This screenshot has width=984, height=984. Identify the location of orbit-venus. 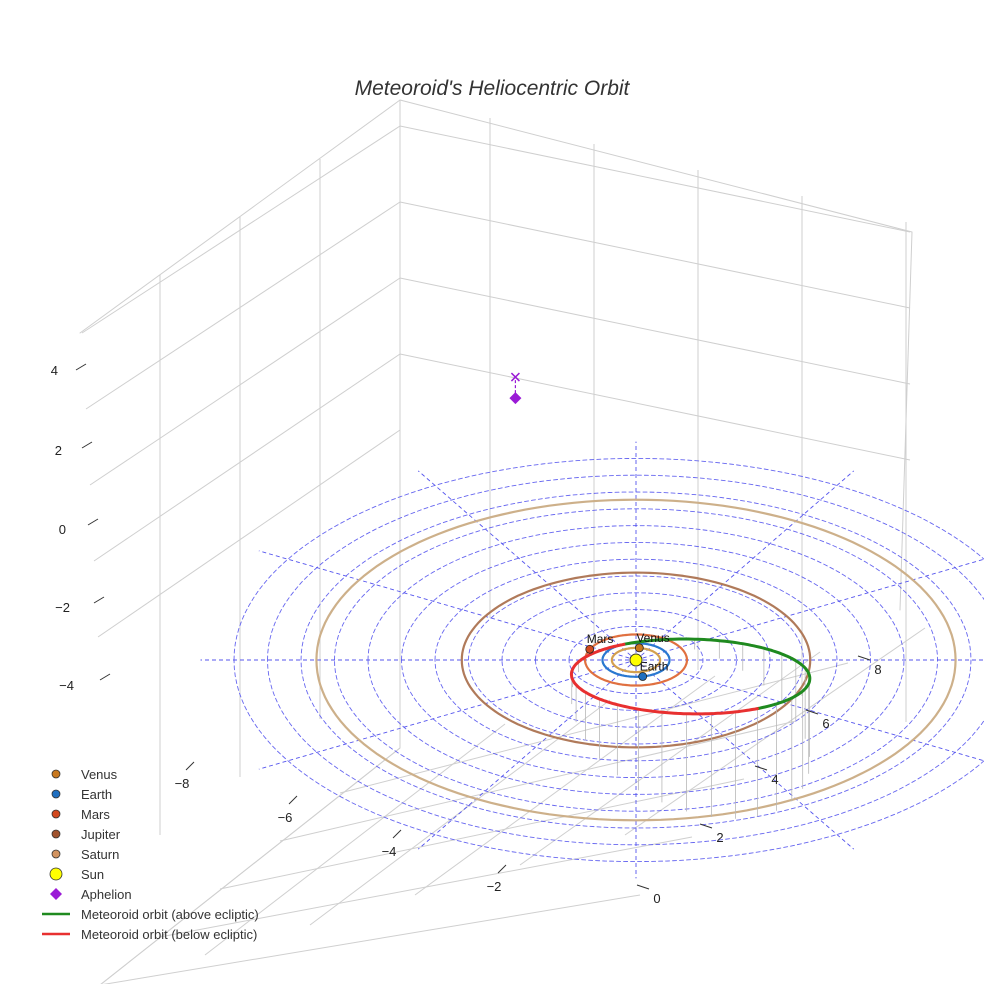
(636, 660).